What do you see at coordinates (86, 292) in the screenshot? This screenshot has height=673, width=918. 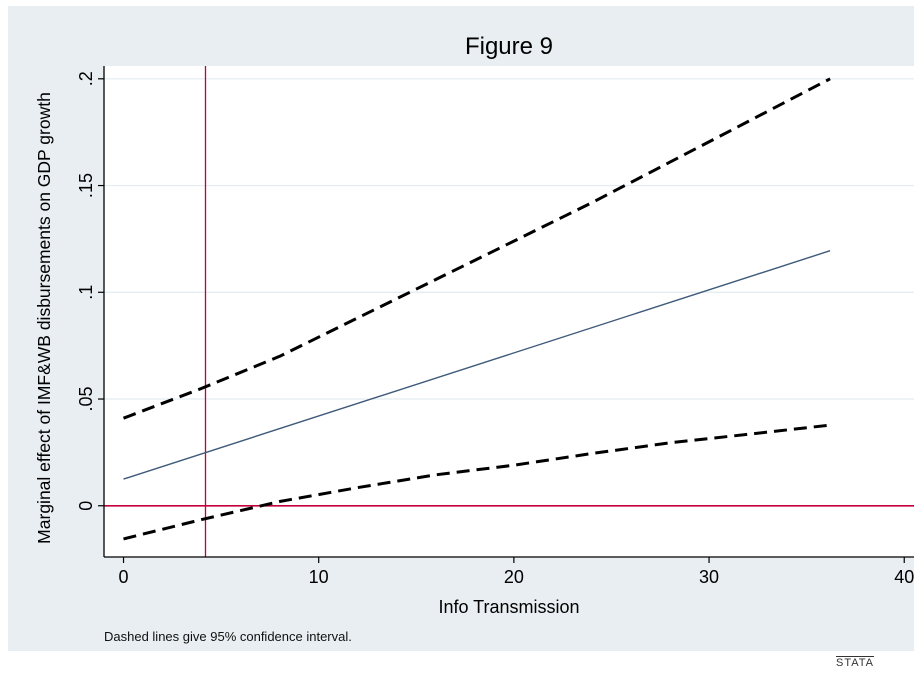 I see `y-tick-label: .1` at bounding box center [86, 292].